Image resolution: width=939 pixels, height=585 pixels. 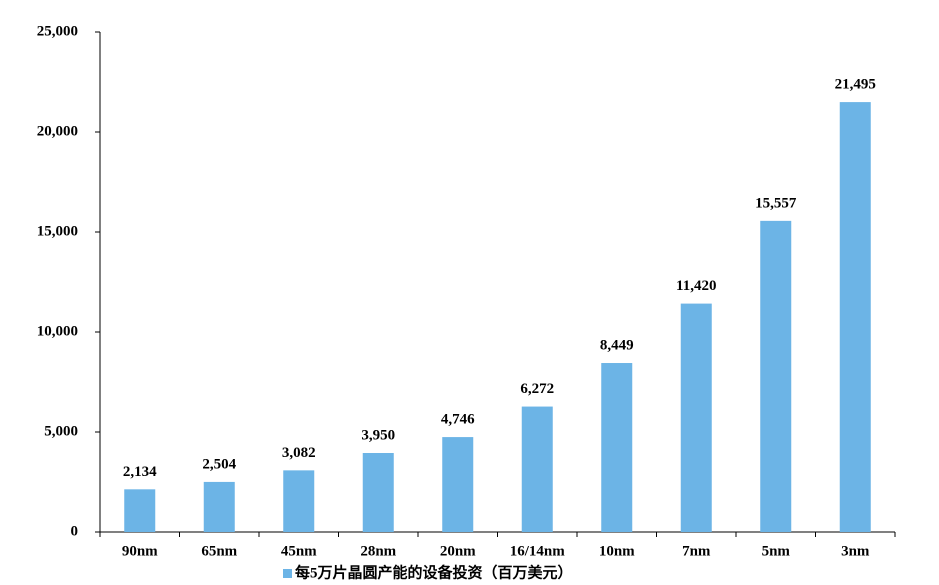 What do you see at coordinates (219, 464) in the screenshot?
I see `data-label: 2,504` at bounding box center [219, 464].